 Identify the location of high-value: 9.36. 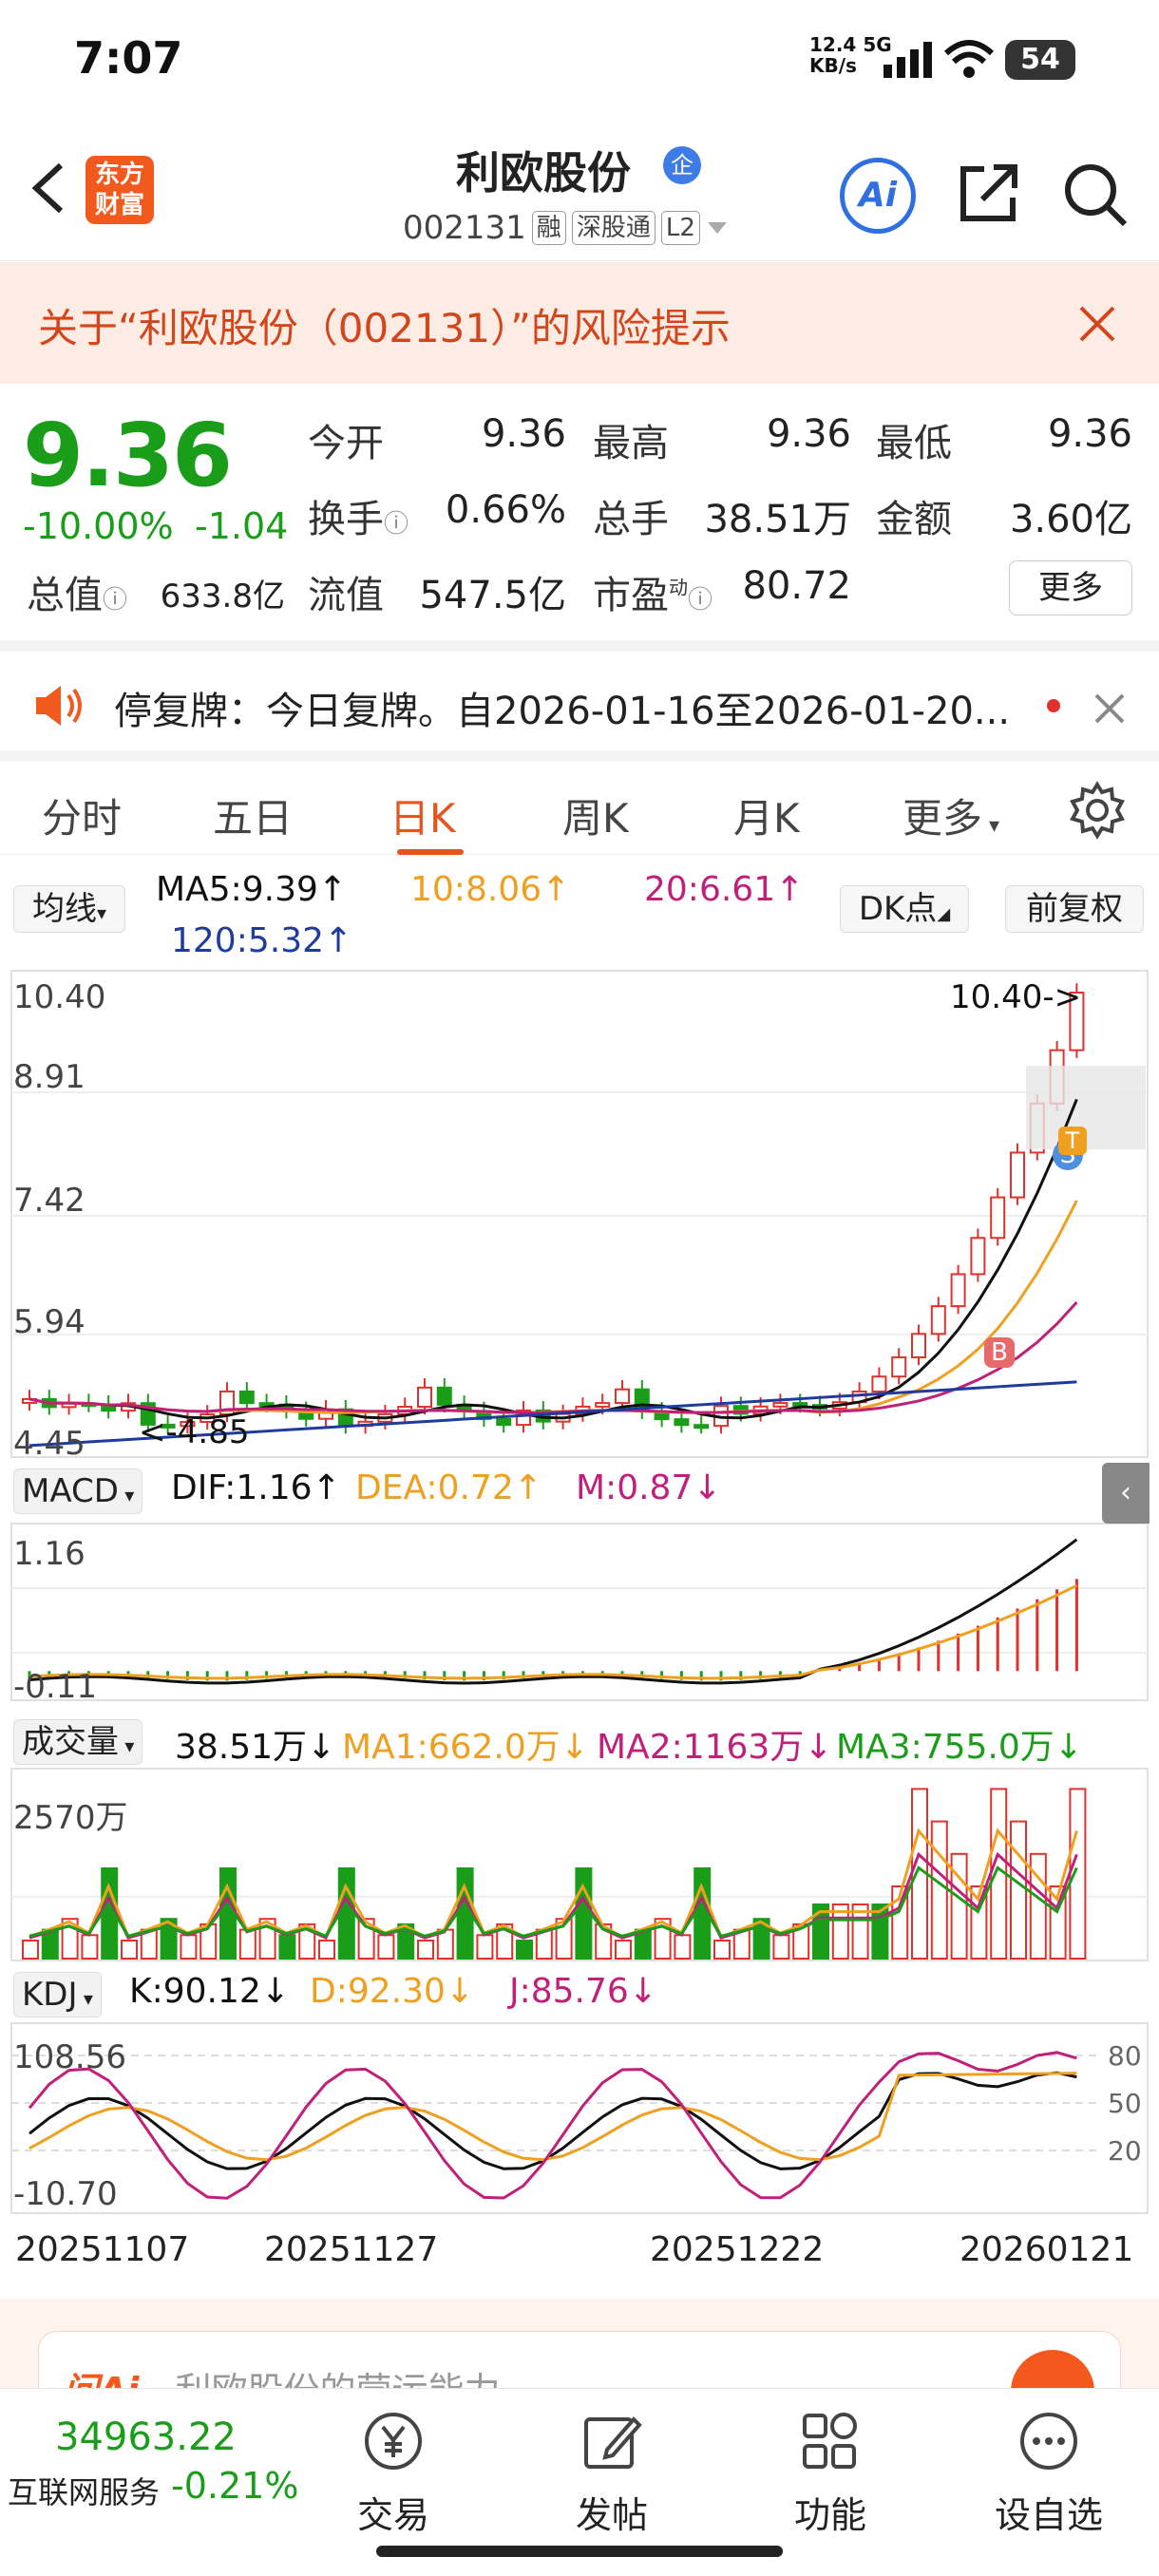
(808, 434).